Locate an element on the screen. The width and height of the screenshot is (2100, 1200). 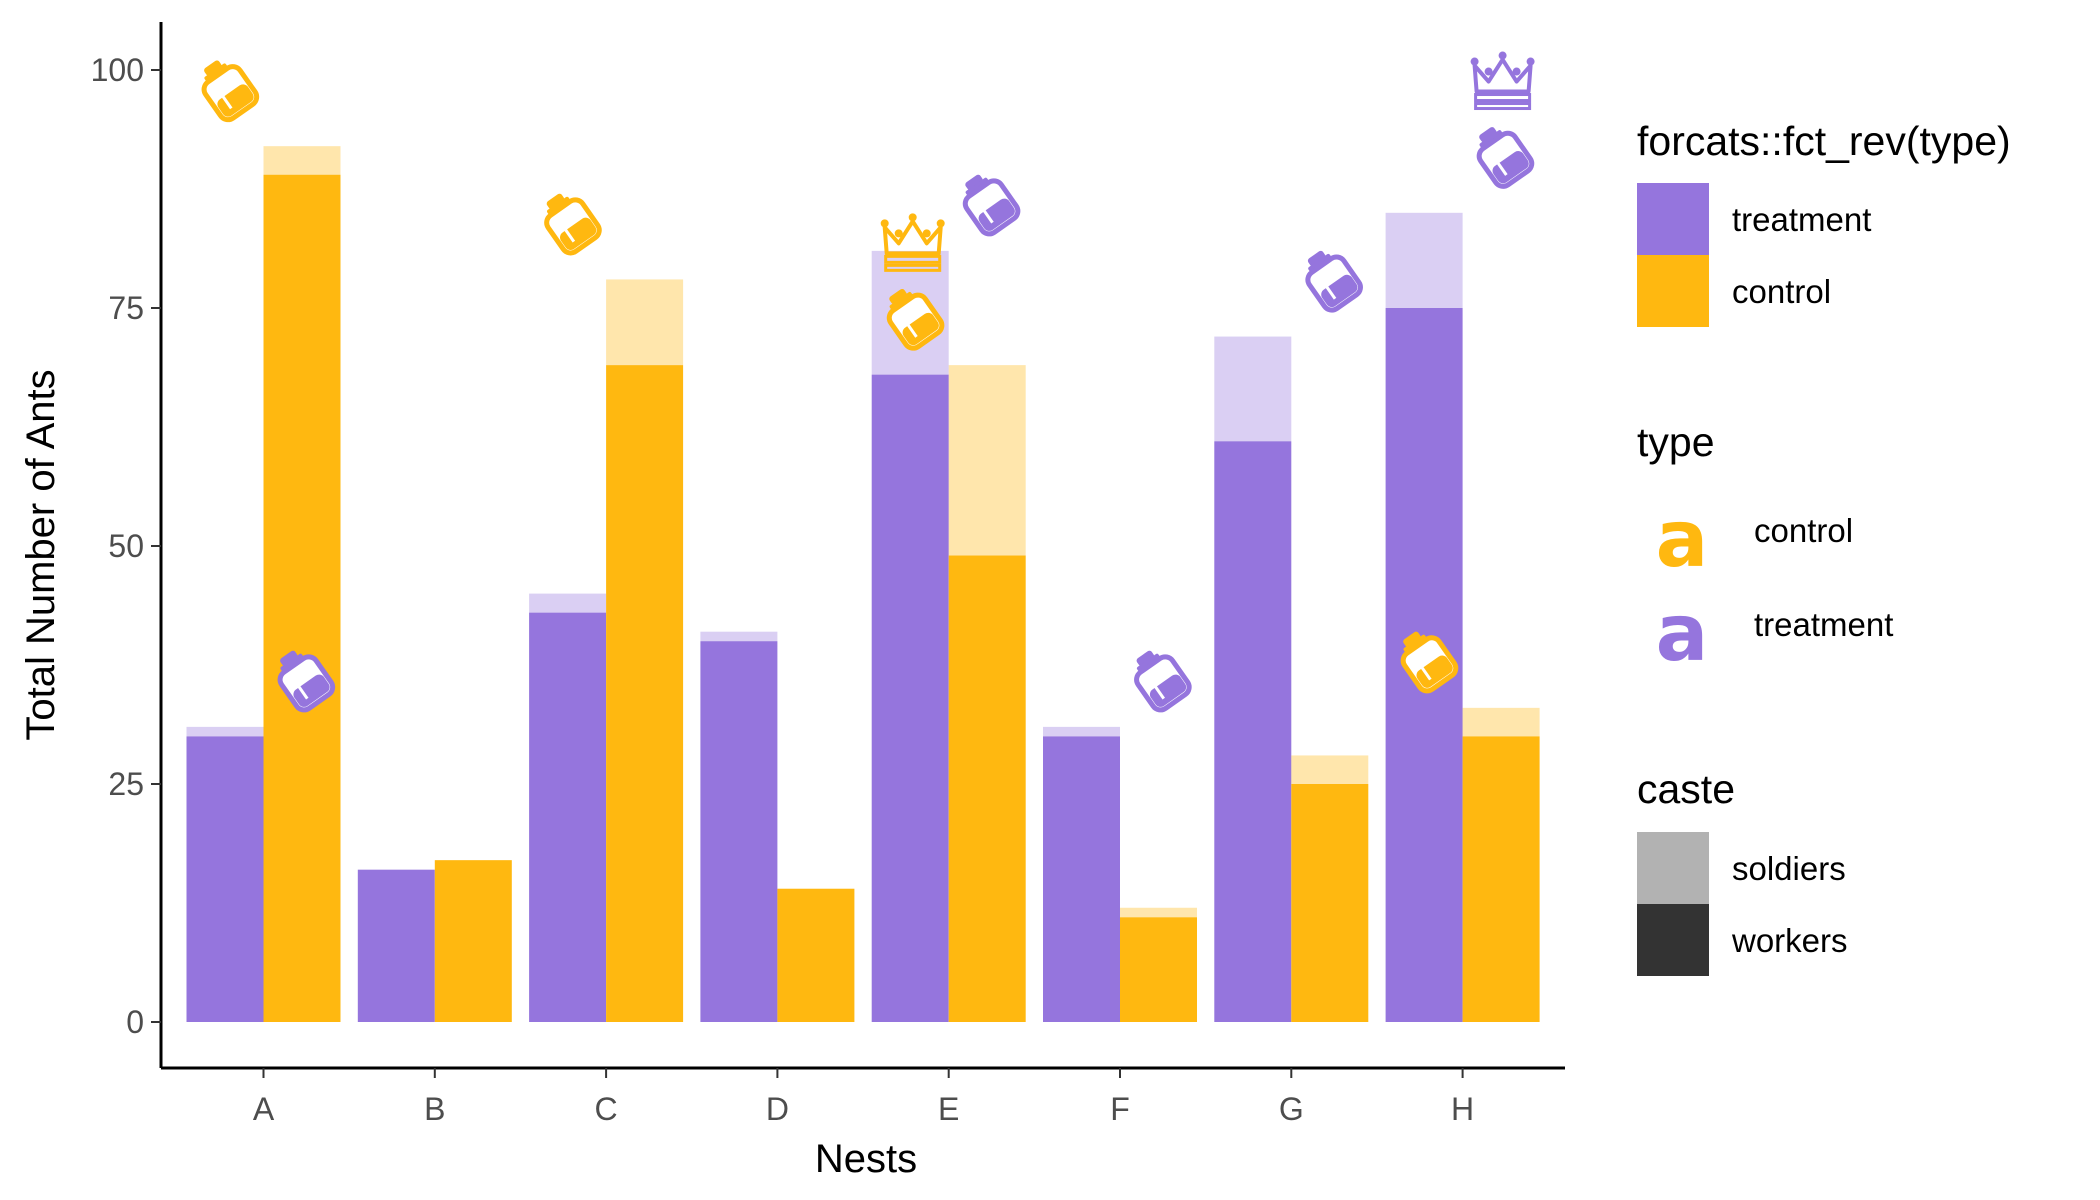
baby-bottle-icon-E-treatment is located at coordinates (991, 205).